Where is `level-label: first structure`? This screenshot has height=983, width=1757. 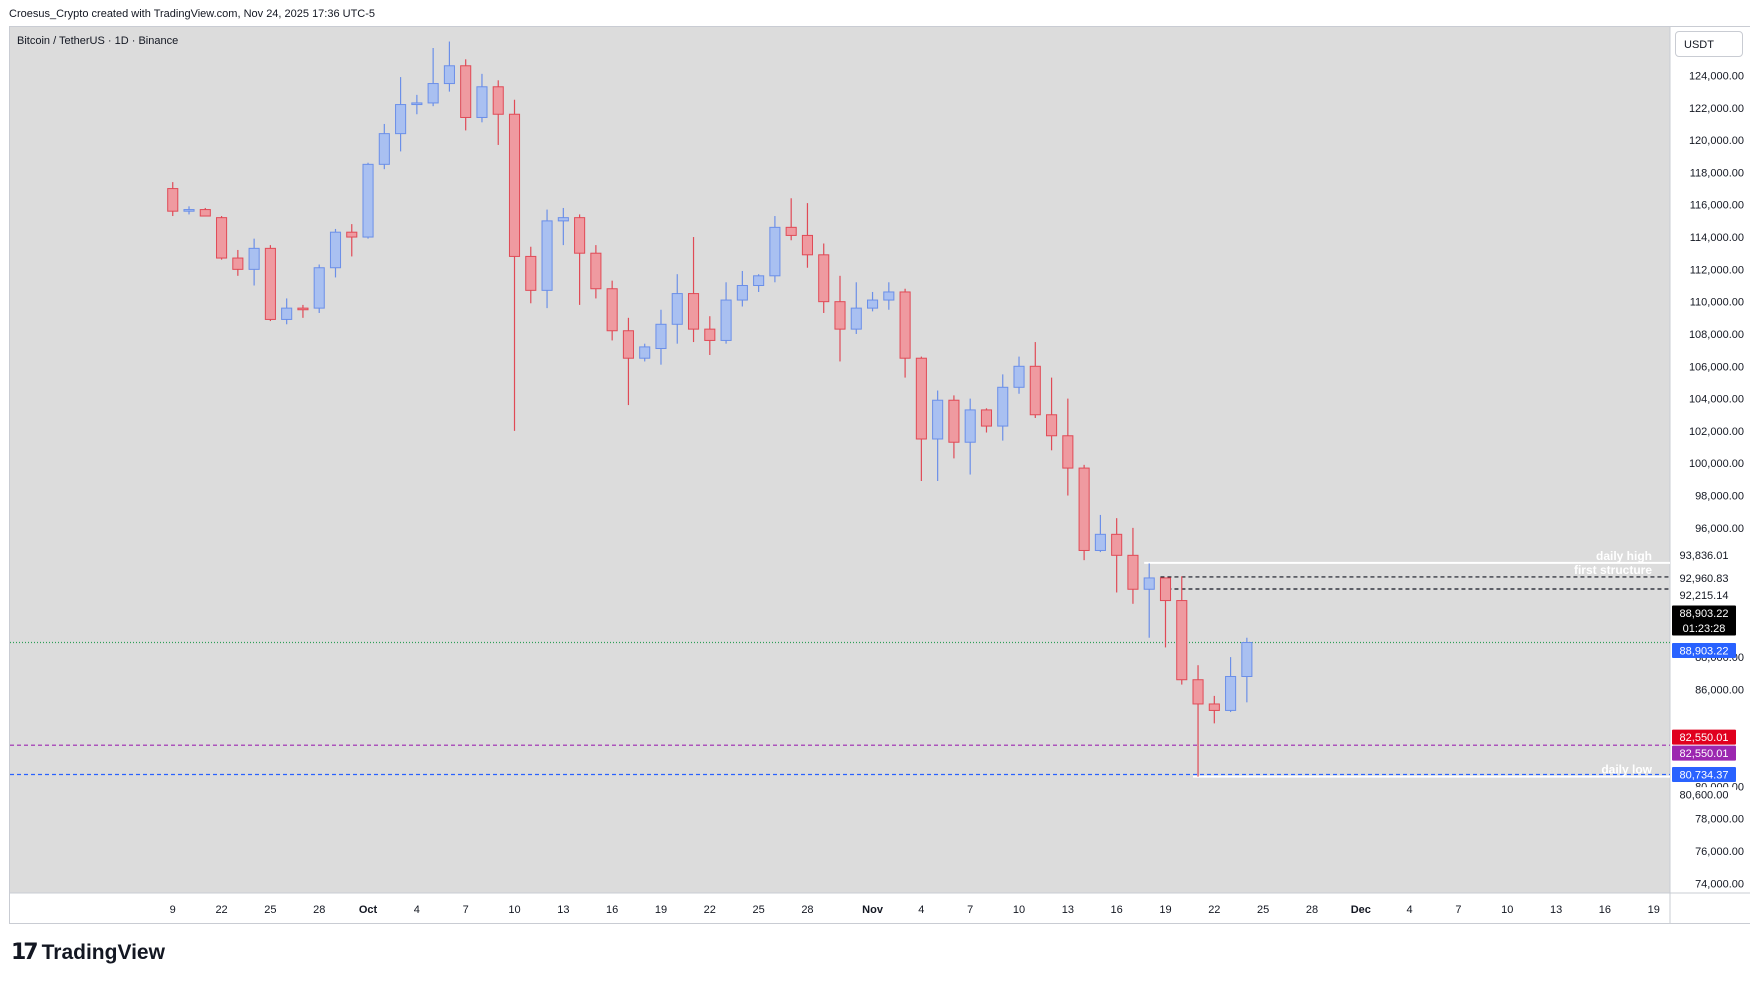 level-label: first structure is located at coordinates (1613, 570).